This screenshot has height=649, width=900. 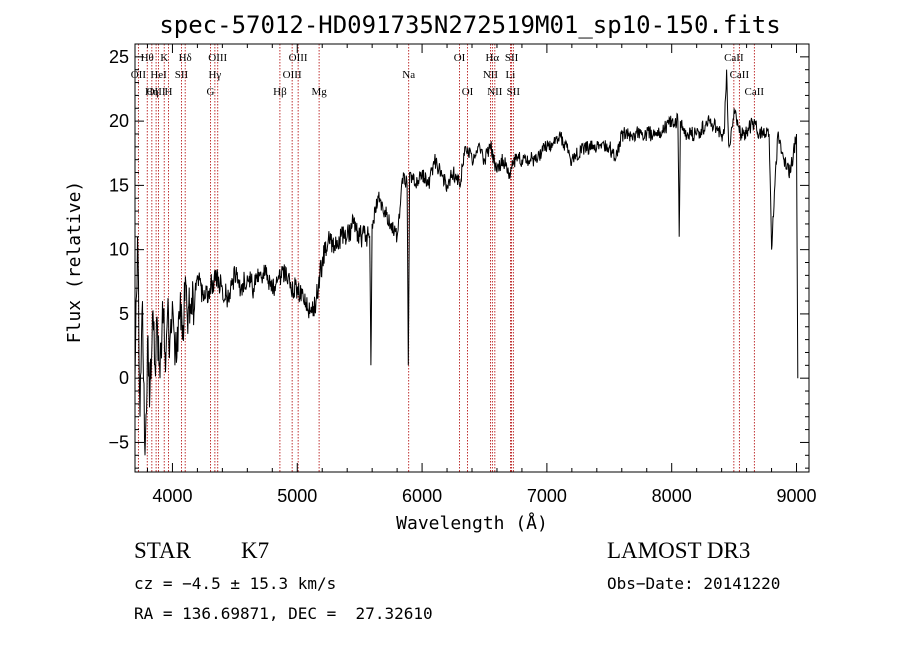 I want to click on line-label-13: OIII, so click(x=292, y=75).